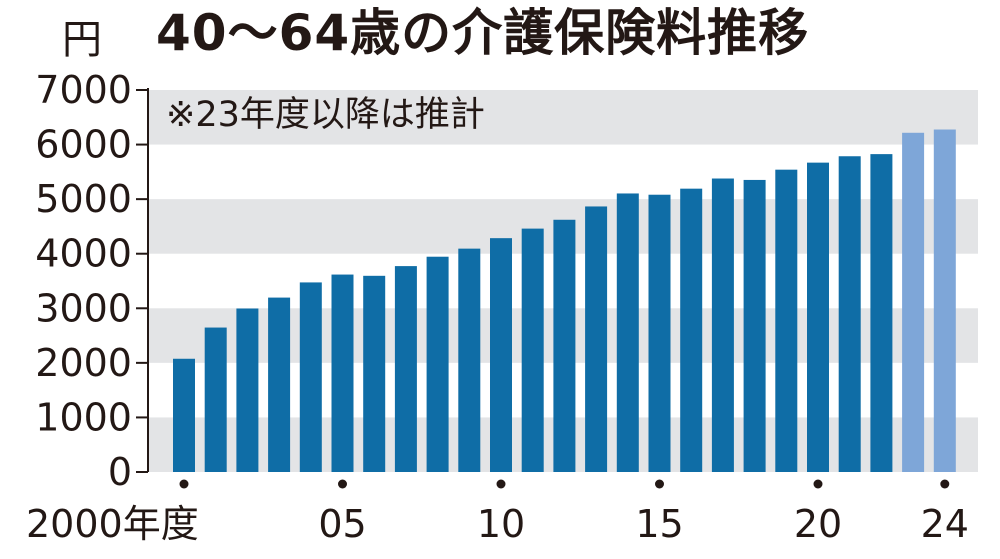  Describe the element at coordinates (112, 524) in the screenshot. I see `x-tick-label: 2000年度` at that location.